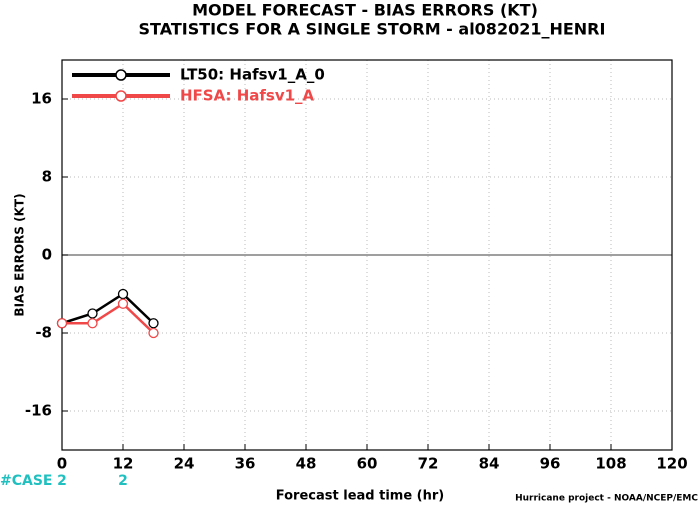 The image size is (700, 506). I want to click on x-tick-label: 108, so click(610, 464).